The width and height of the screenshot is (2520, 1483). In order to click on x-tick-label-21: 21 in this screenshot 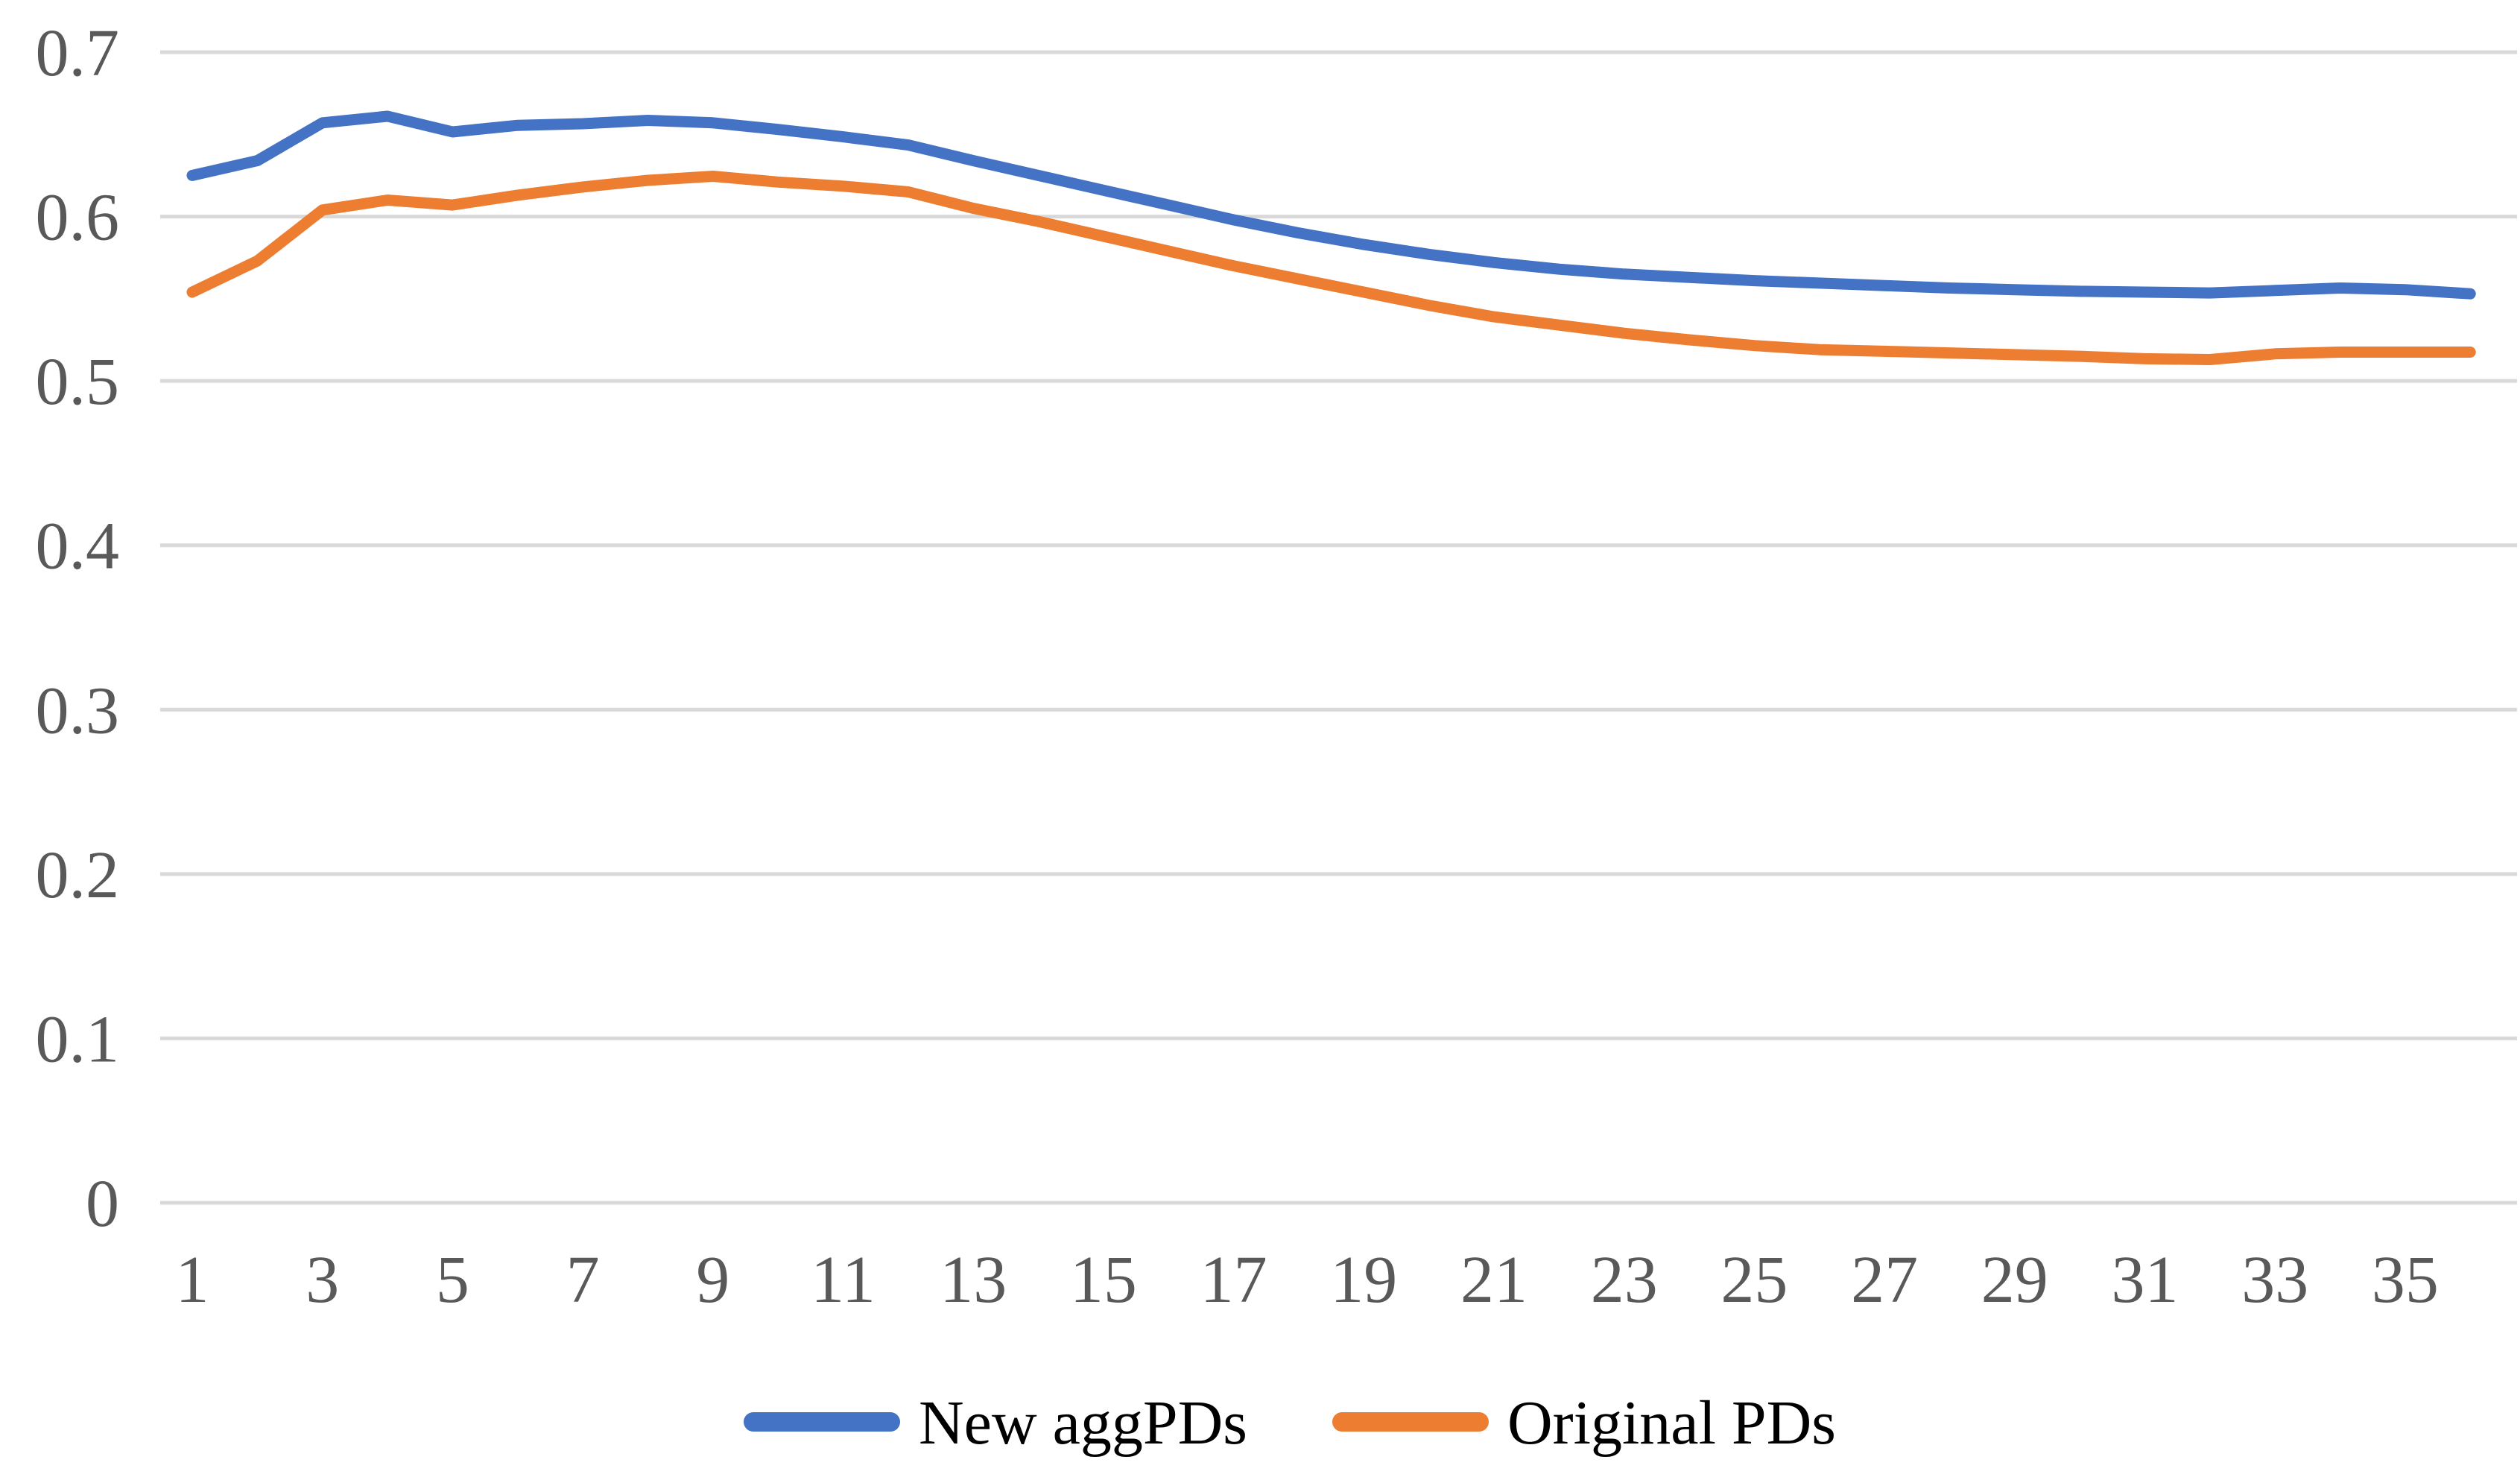, I will do `click(1493, 1280)`.